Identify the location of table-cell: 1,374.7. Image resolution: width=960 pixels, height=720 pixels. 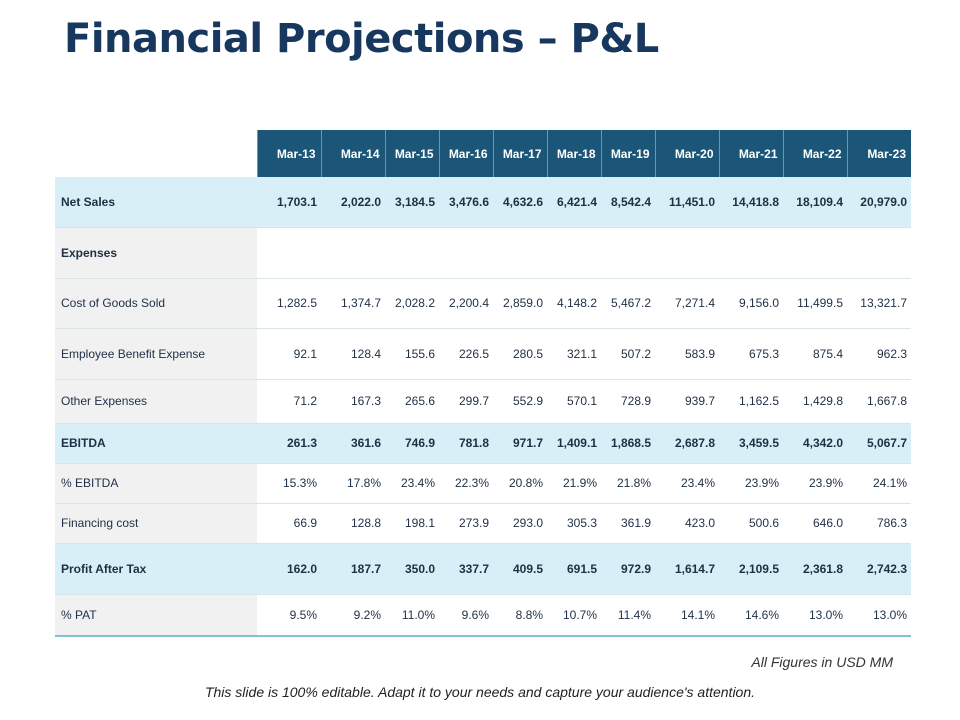
(353, 303).